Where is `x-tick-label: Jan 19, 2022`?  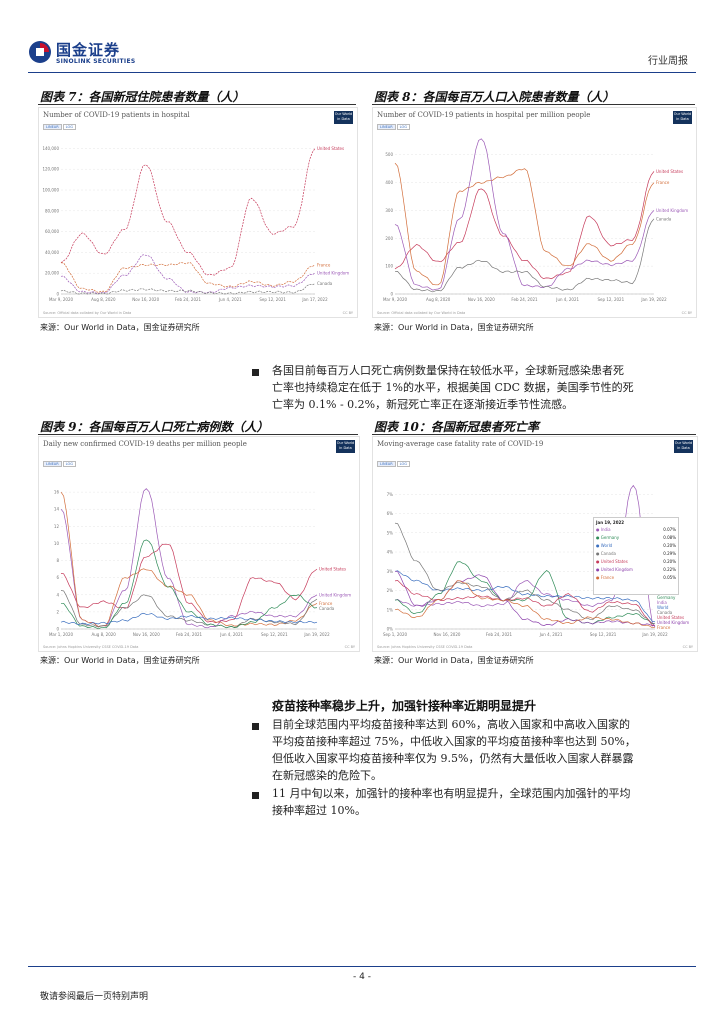
x-tick-label: Jan 19, 2022 is located at coordinates (316, 634).